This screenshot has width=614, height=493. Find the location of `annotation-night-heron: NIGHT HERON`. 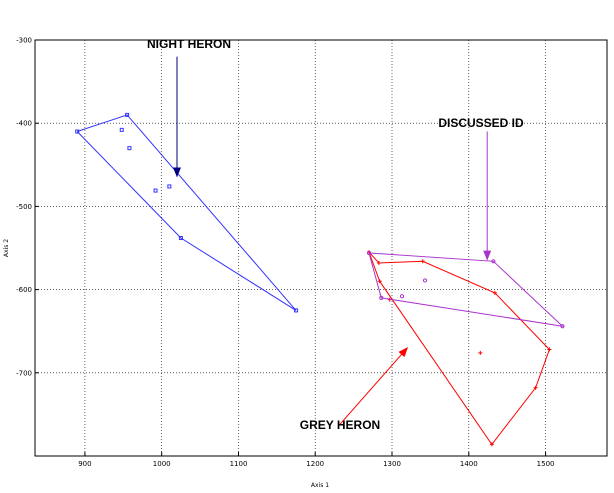

annotation-night-heron: NIGHT HERON is located at coordinates (189, 44).